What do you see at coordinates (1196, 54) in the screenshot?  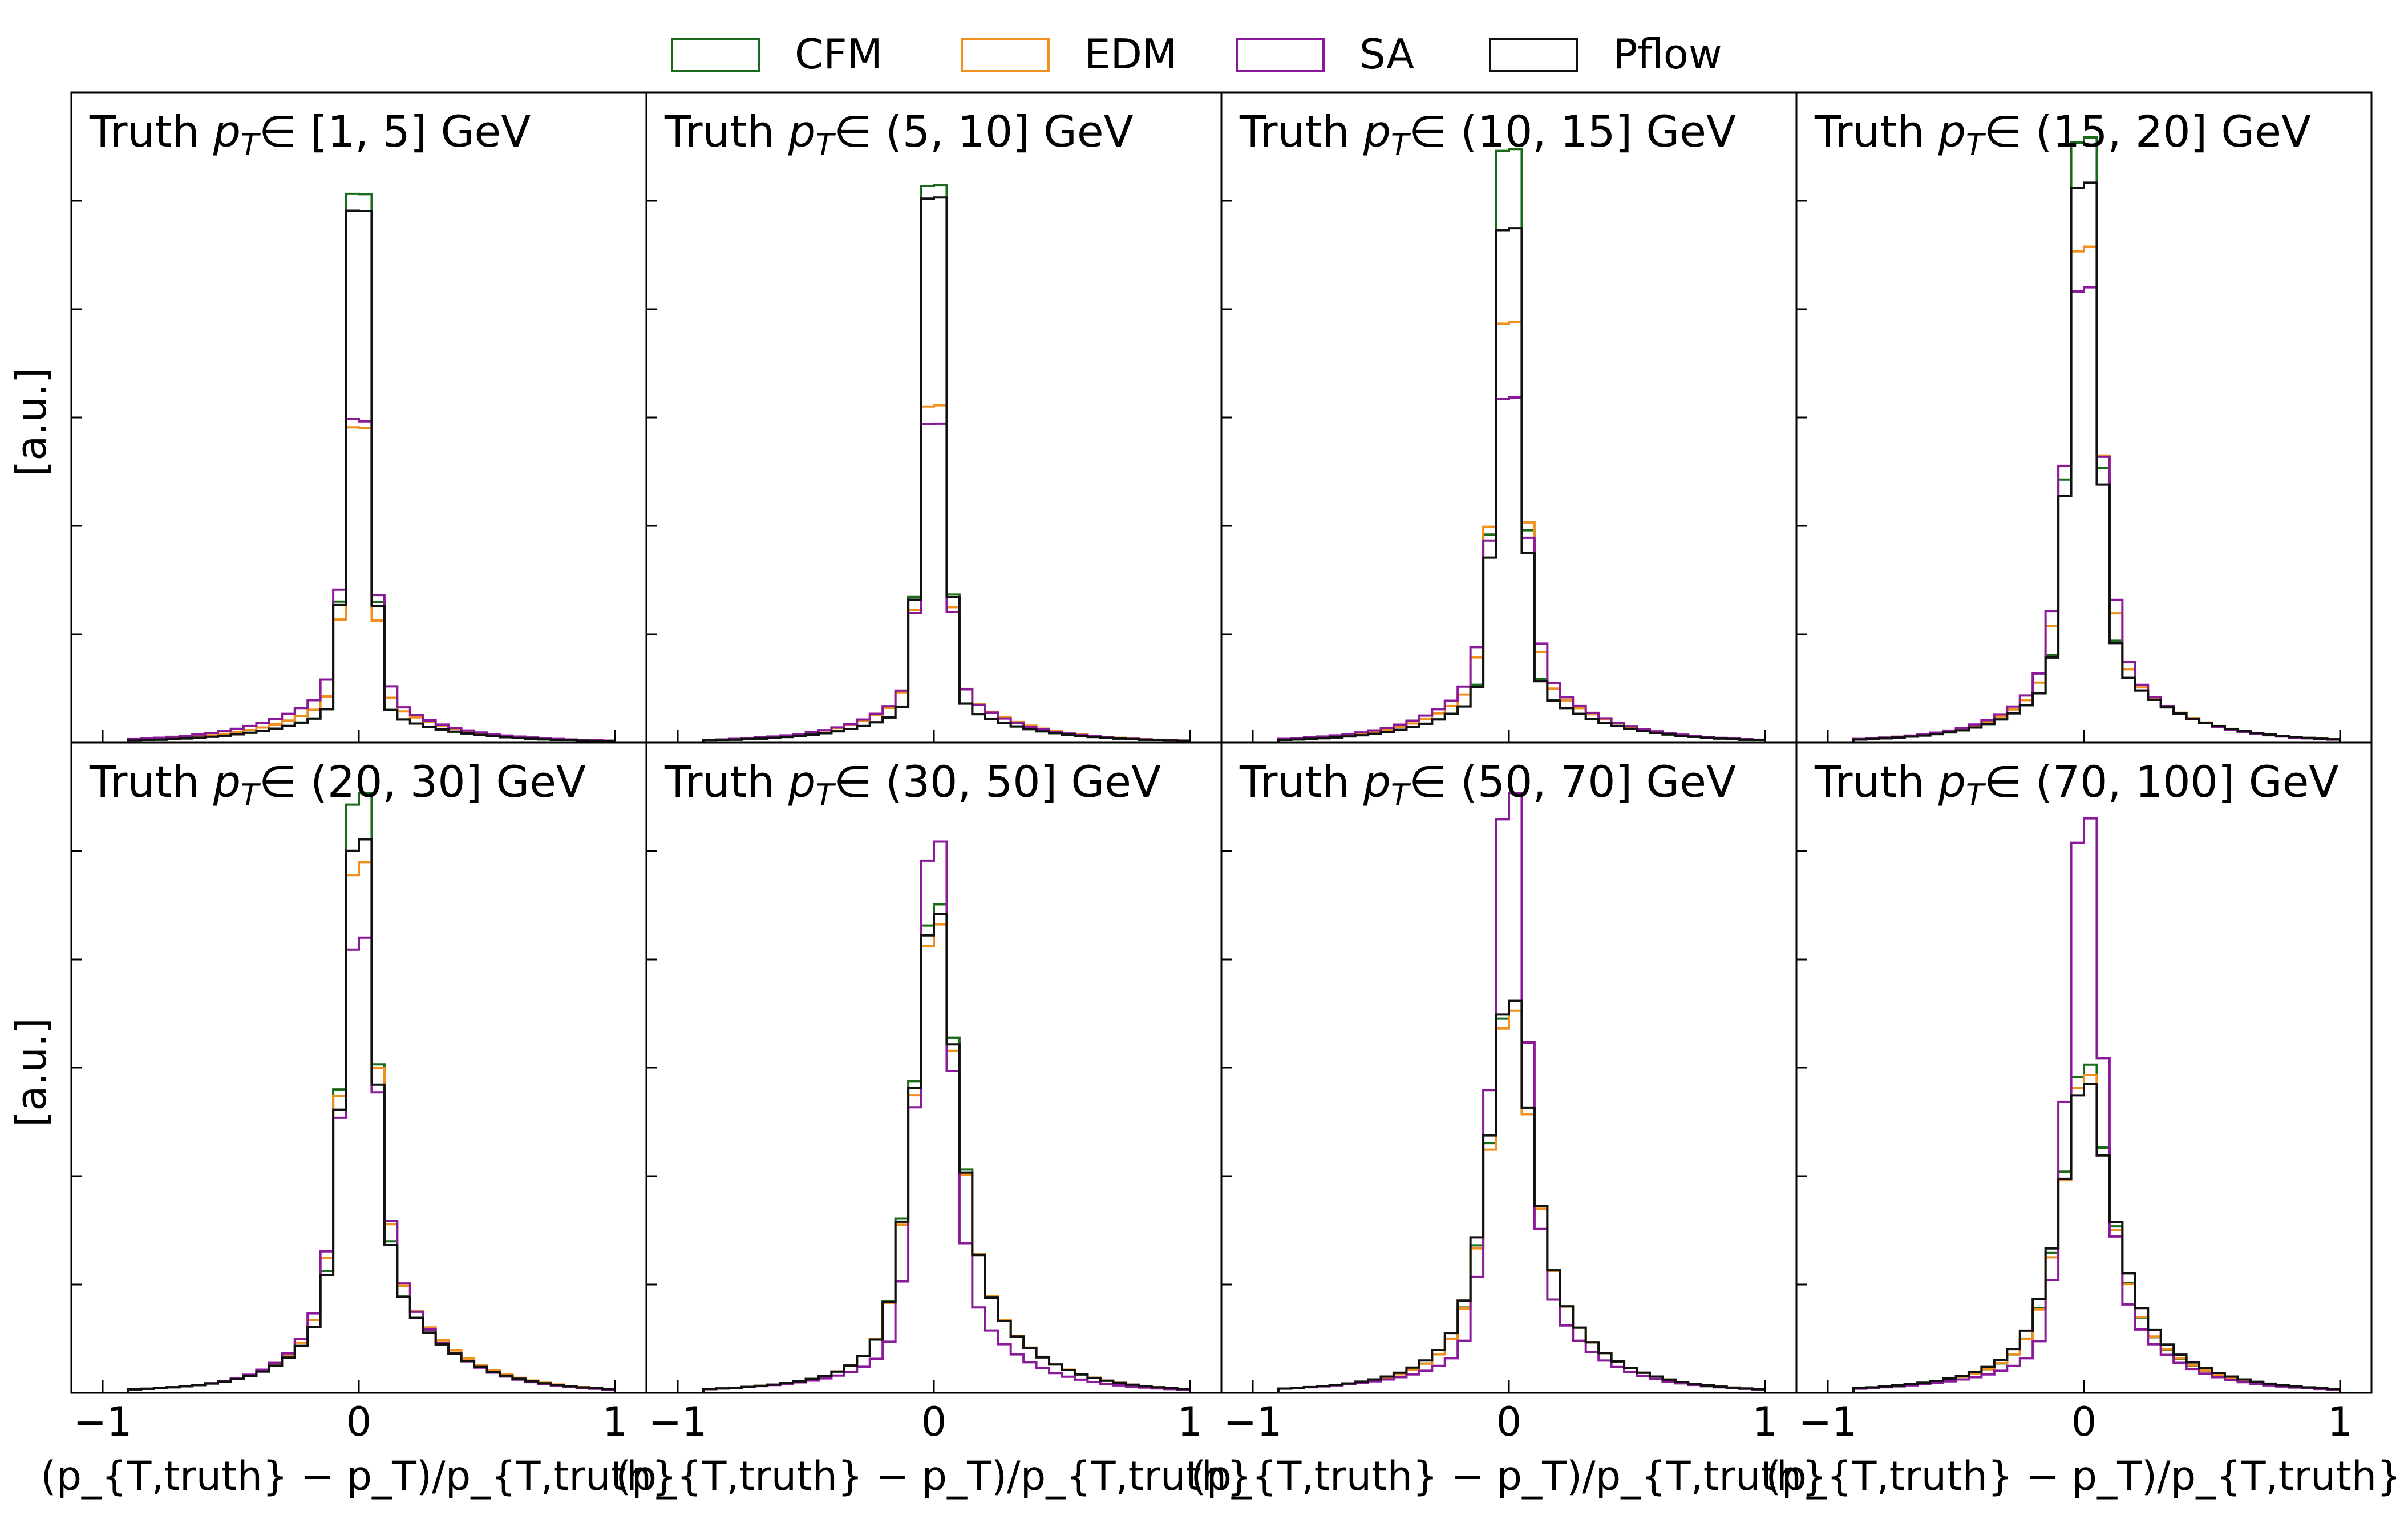 I see `legend: CFM EDM SA Pflow` at bounding box center [1196, 54].